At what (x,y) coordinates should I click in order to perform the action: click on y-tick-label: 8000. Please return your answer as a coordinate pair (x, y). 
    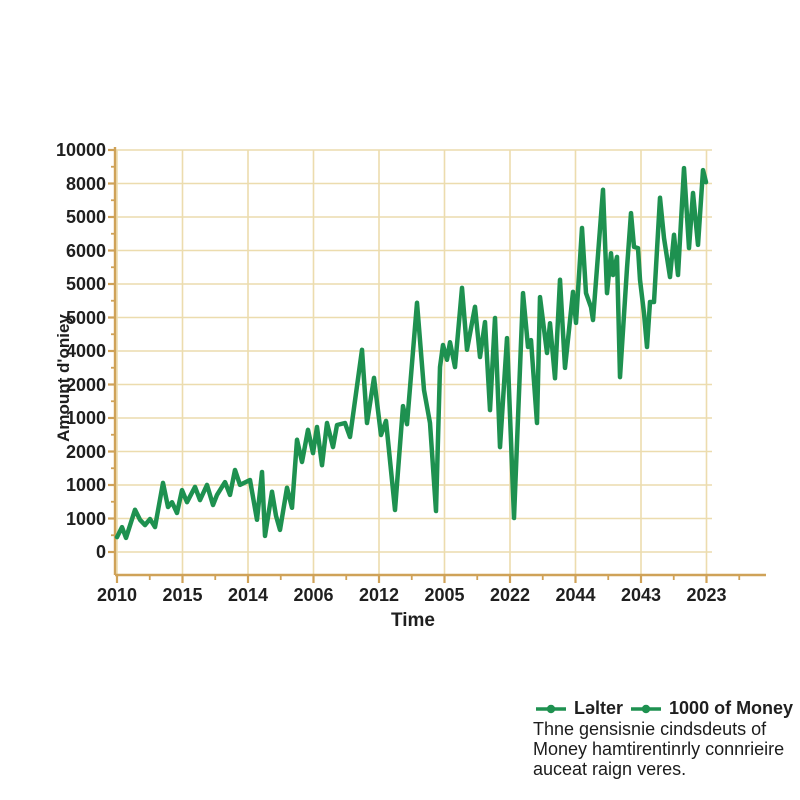
    Looking at the image, I should click on (85, 183).